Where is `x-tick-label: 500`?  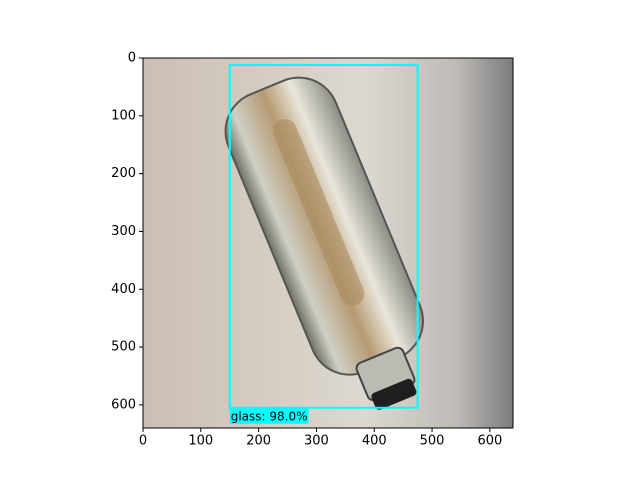
x-tick-label: 500 is located at coordinates (432, 441).